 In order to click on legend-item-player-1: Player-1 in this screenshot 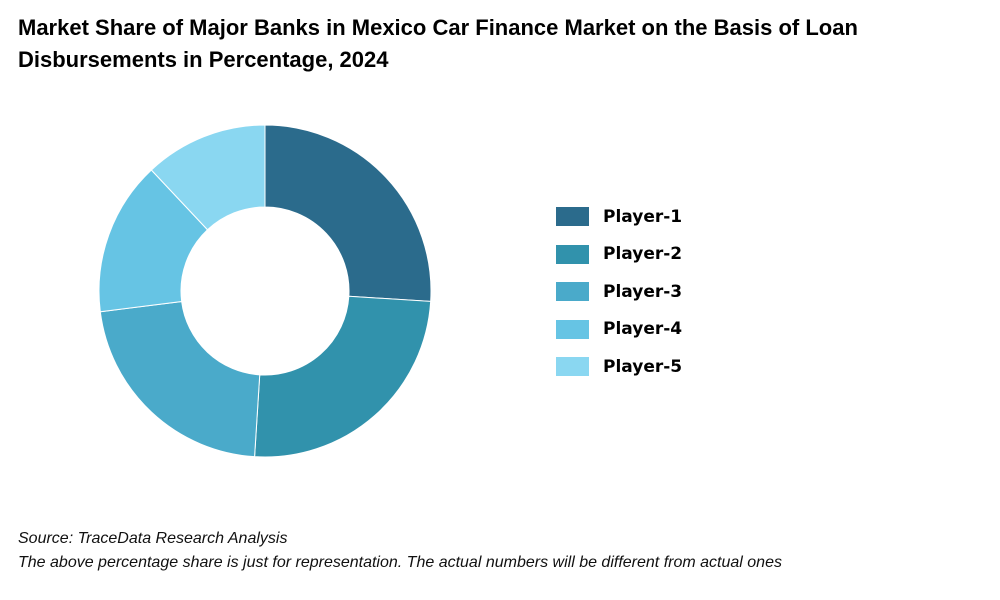, I will do `click(619, 217)`.